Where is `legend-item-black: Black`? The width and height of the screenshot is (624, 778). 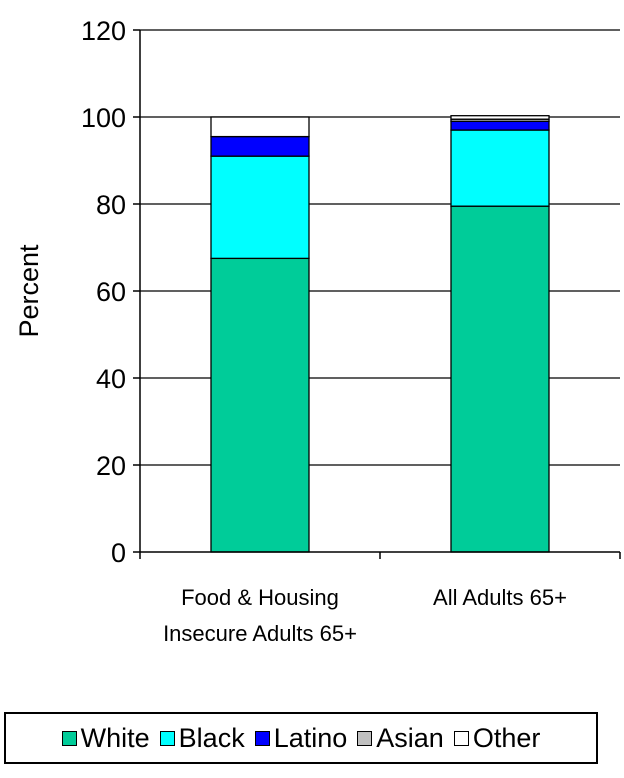 legend-item-black: Black is located at coordinates (202, 738).